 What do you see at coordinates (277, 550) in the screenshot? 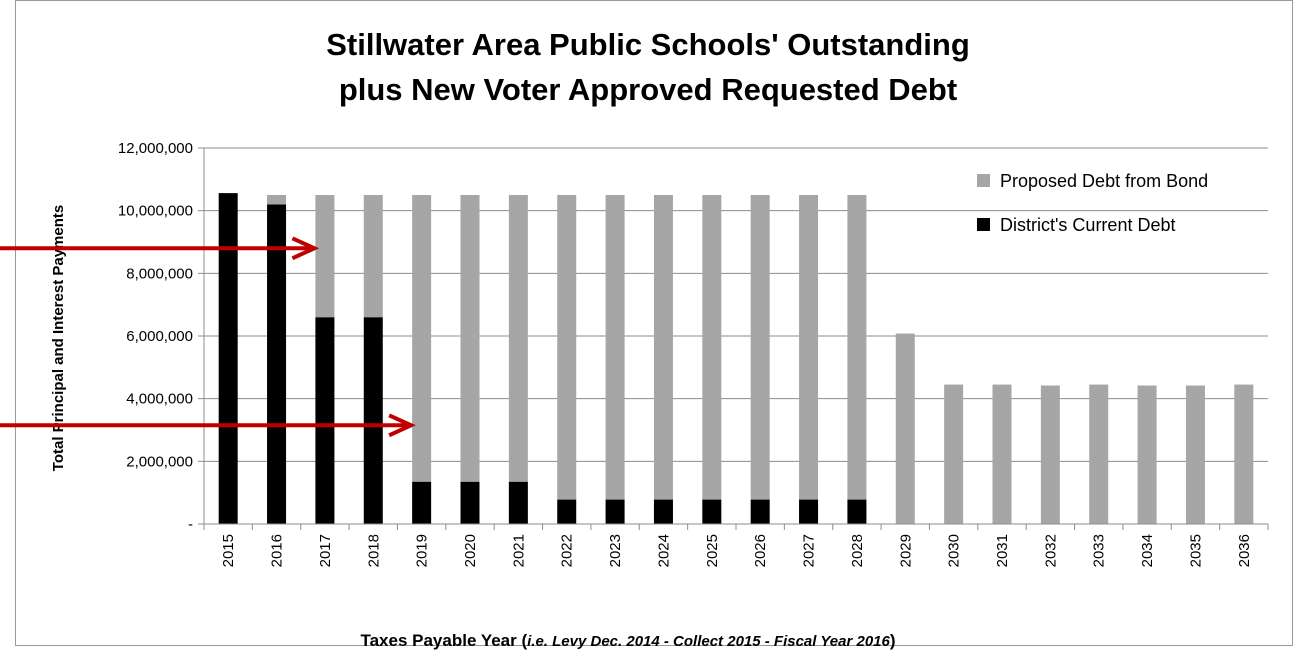
I see `x-tick-label-2016: 2016` at bounding box center [277, 550].